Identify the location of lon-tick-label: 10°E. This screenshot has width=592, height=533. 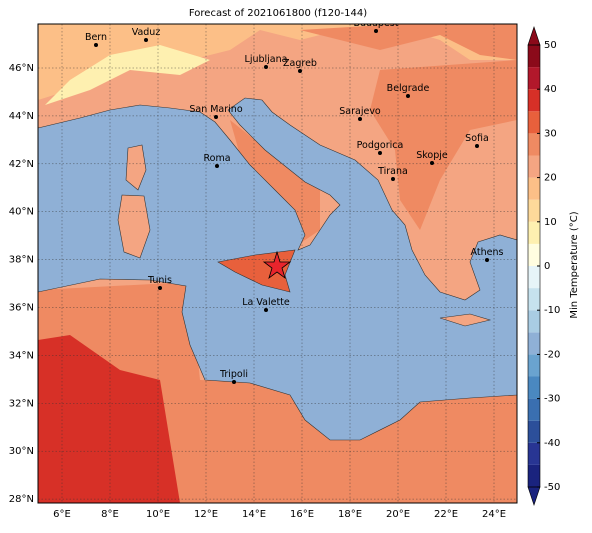
(158, 514).